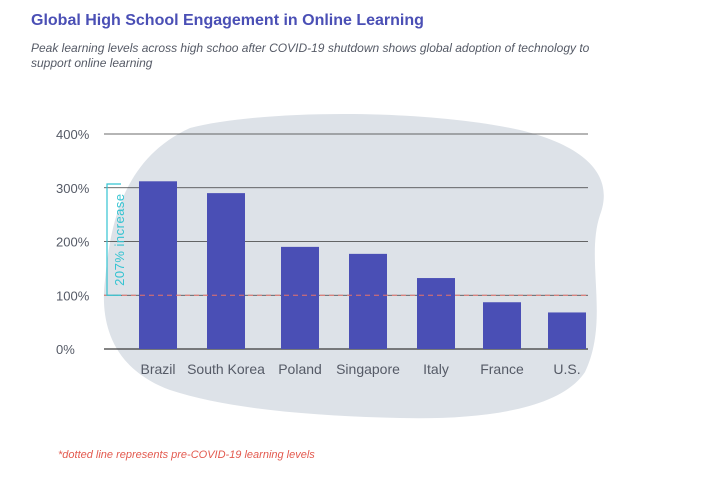 This screenshot has width=723, height=502. What do you see at coordinates (226, 271) in the screenshot?
I see `bar-south-korea` at bounding box center [226, 271].